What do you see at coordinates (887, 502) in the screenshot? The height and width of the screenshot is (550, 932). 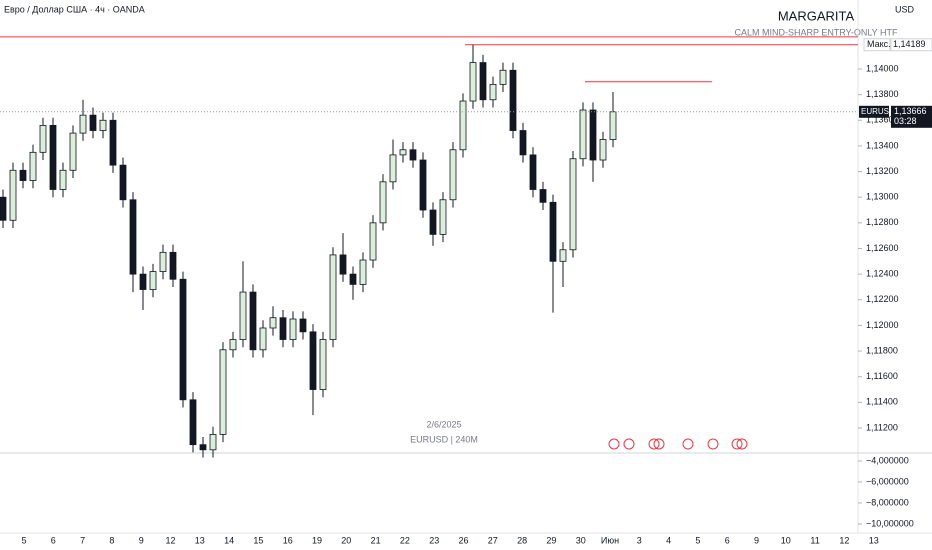 I see `y2-tick-label: −8,000000` at bounding box center [887, 502].